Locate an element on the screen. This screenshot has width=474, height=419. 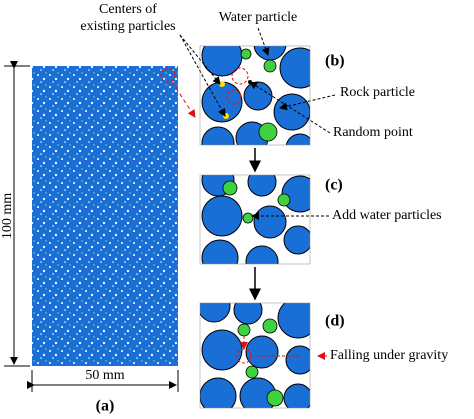
annotation: Rock particle is located at coordinates (377, 92).